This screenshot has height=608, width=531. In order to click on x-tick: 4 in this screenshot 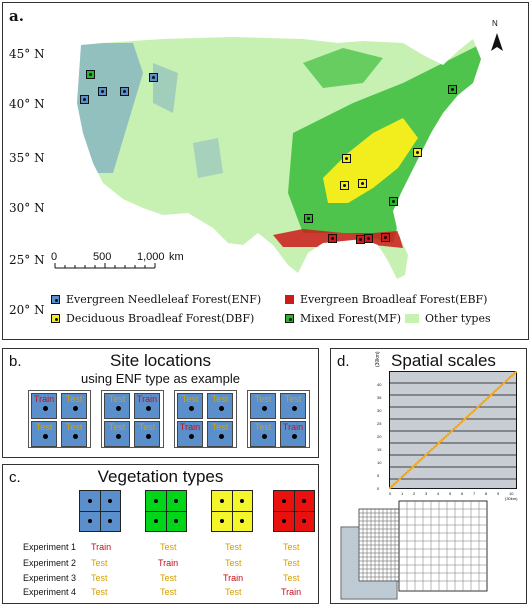, I will do `click(438, 493)`.